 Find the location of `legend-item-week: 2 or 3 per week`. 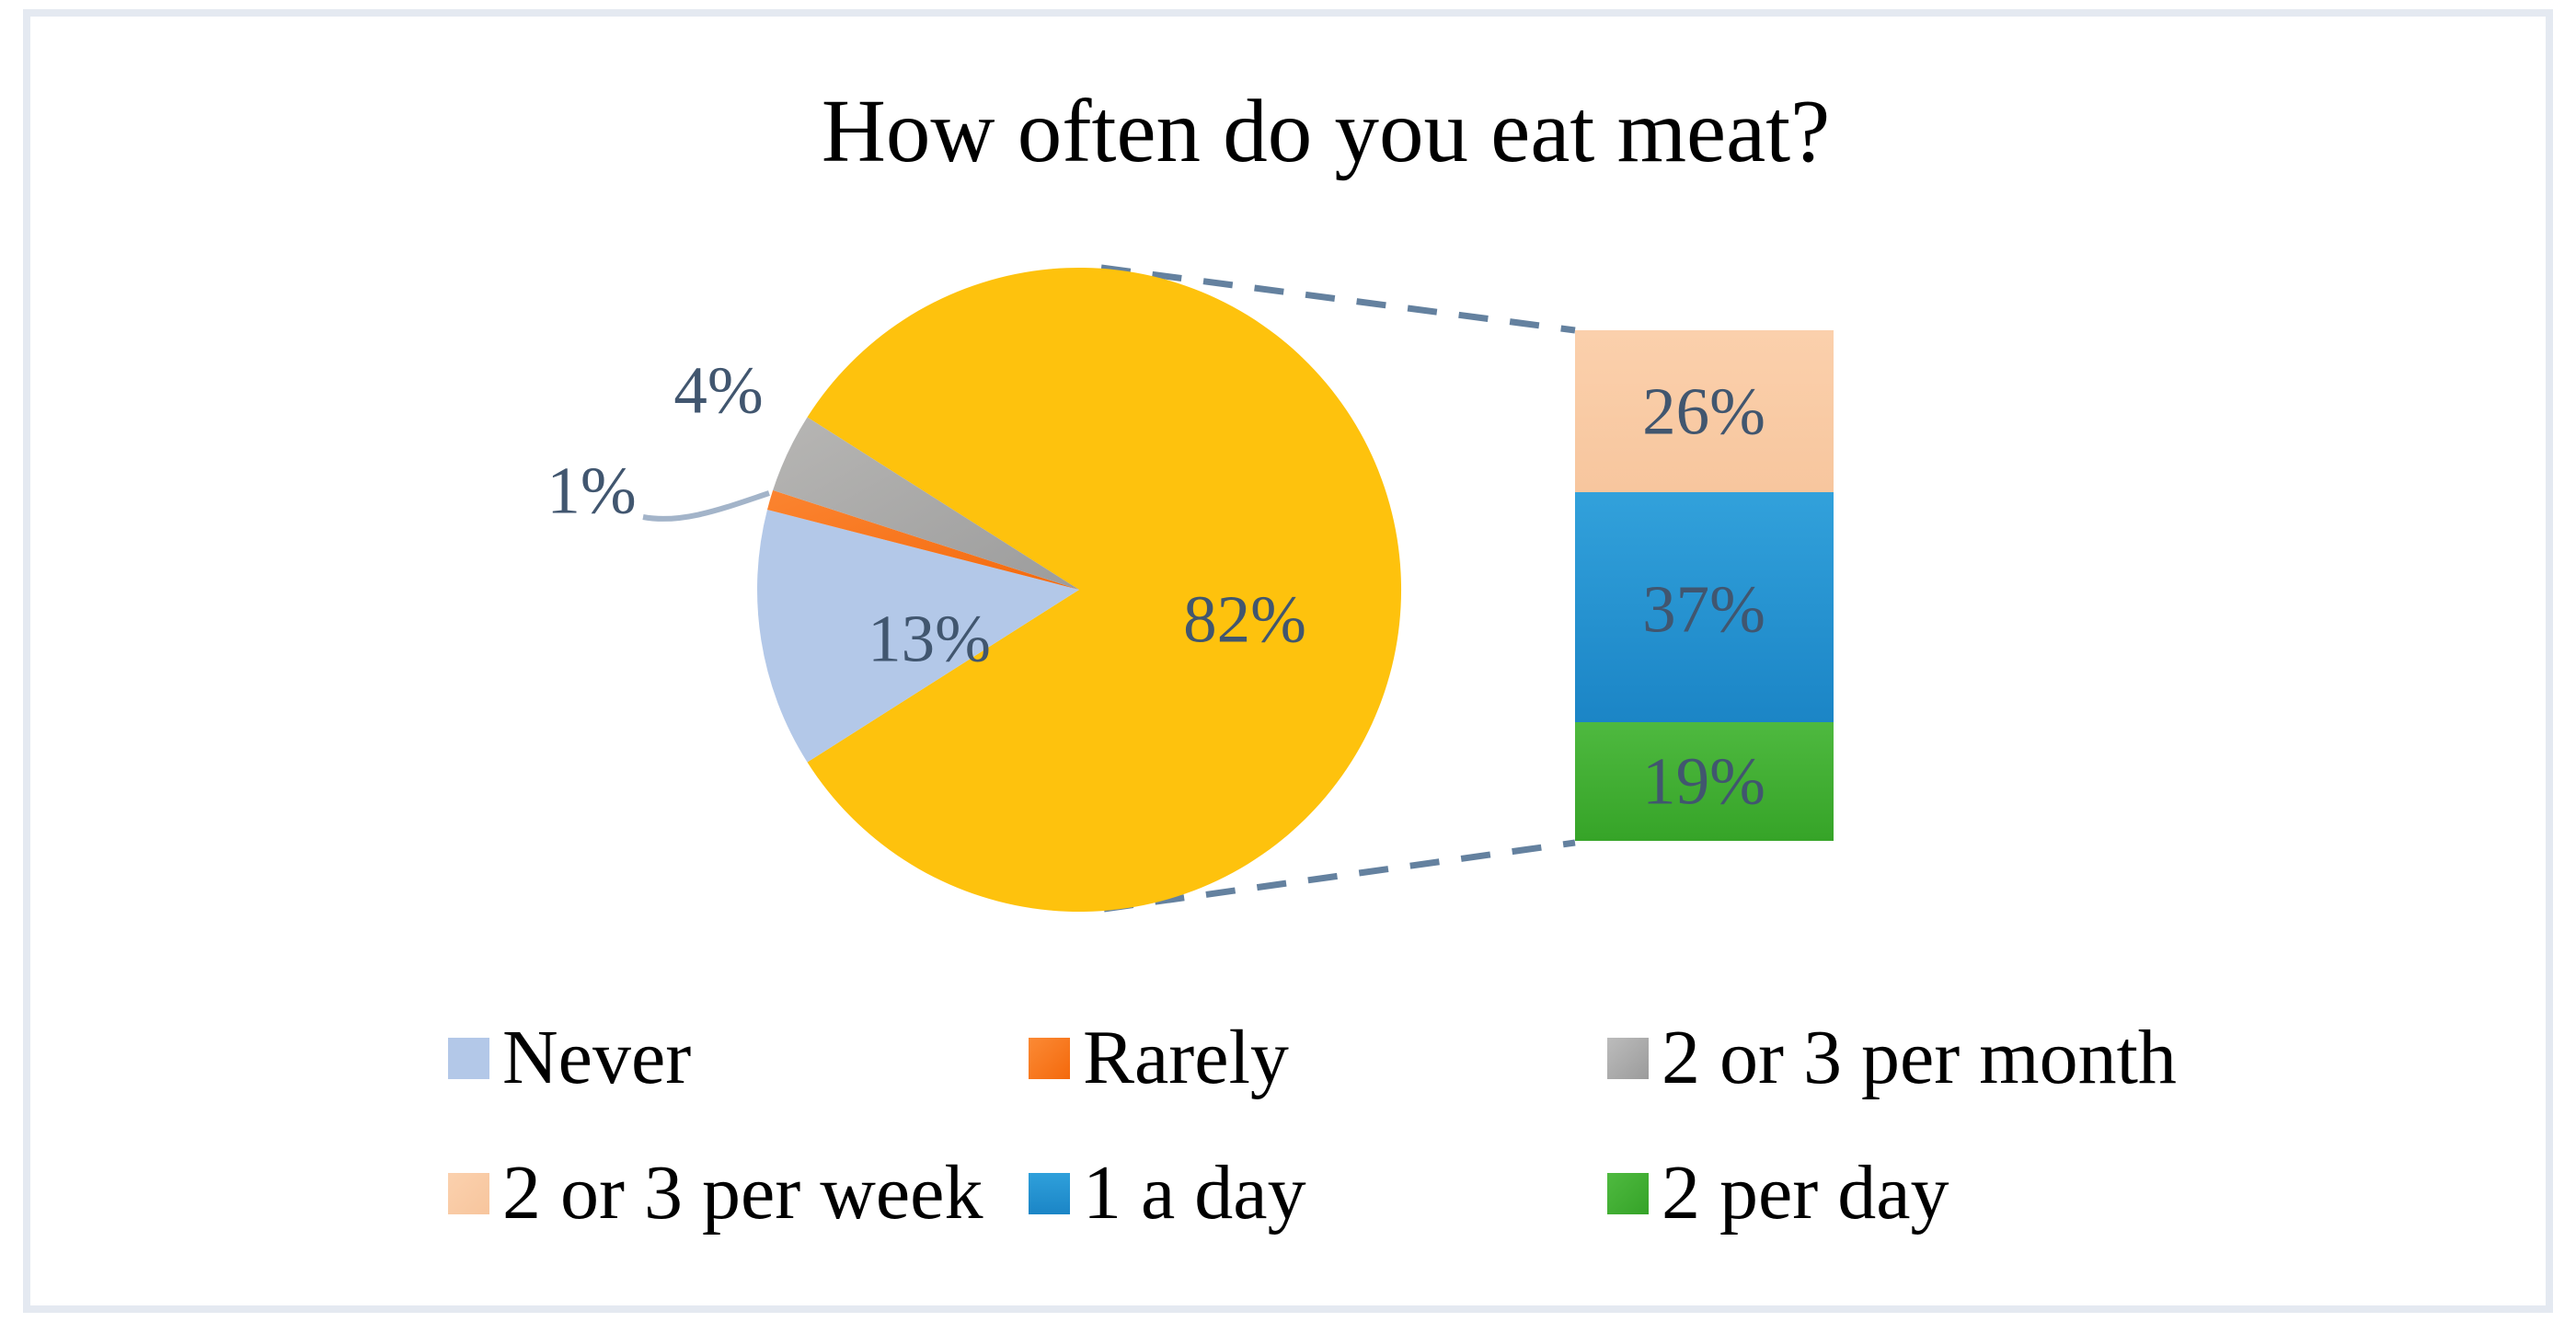

legend-item-week: 2 or 3 per week is located at coordinates (715, 1193).